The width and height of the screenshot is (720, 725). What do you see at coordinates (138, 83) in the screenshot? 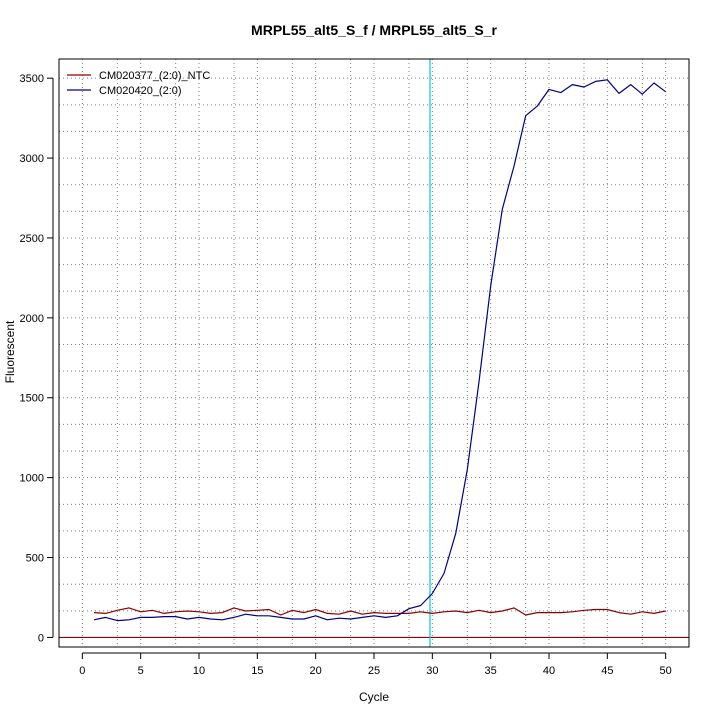
I see `legend: CM020377_(2:0)_NTC CM020420_(2:0)` at bounding box center [138, 83].